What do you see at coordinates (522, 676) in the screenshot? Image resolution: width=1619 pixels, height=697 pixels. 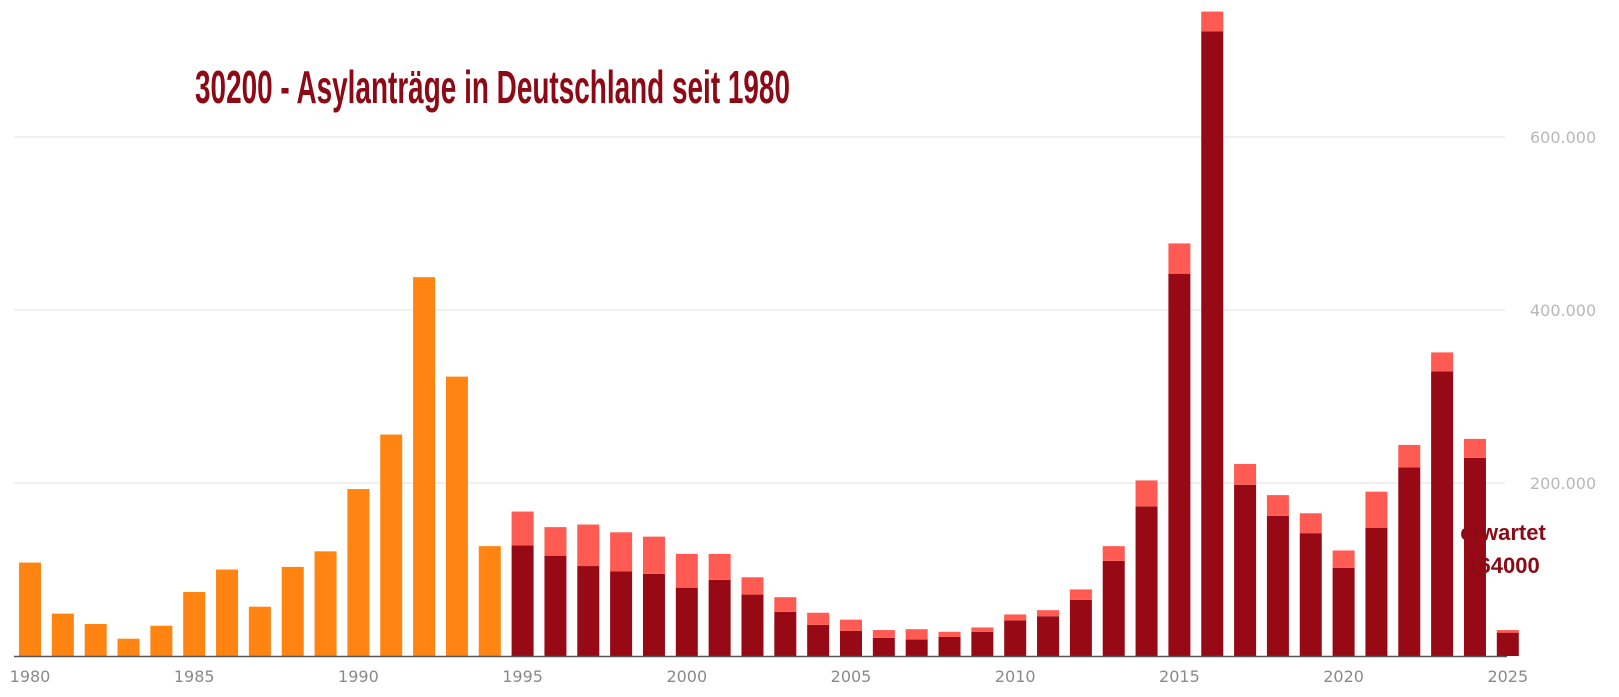 I see `x-tick-label: 1995` at bounding box center [522, 676].